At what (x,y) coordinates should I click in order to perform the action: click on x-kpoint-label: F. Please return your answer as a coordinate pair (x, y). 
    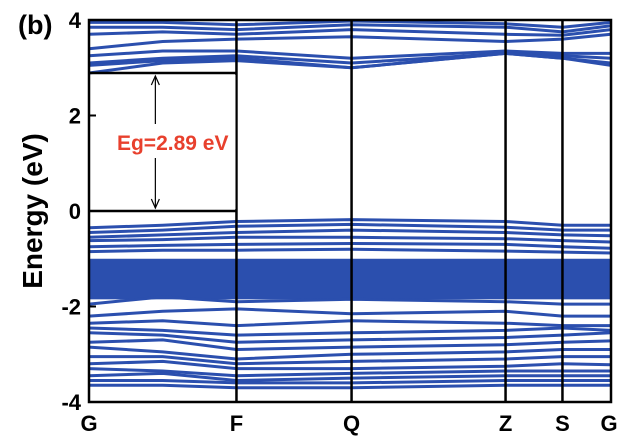
    Looking at the image, I should click on (236, 423).